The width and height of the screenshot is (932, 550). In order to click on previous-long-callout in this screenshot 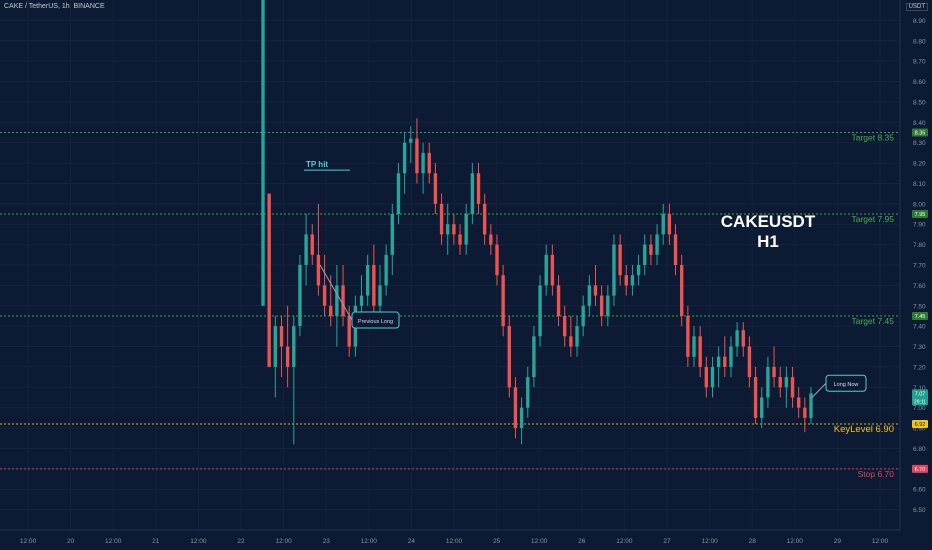, I will do `click(375, 320)`.